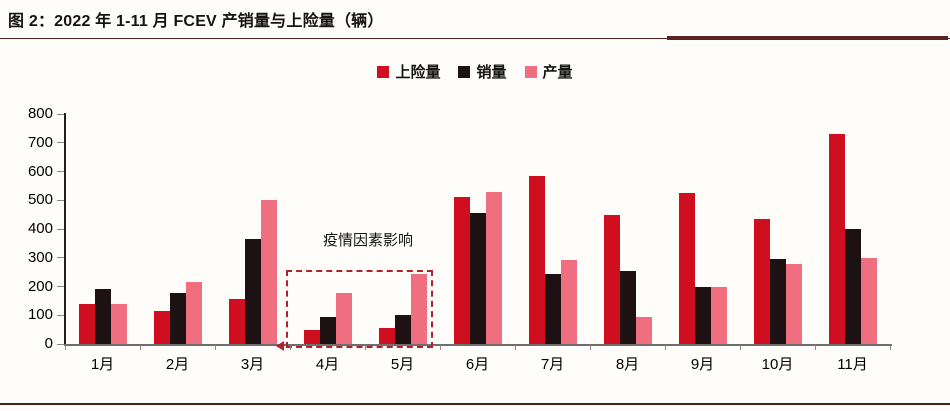  Describe the element at coordinates (367, 240) in the screenshot. I see `annotation-label: 疫情因素影响` at that location.